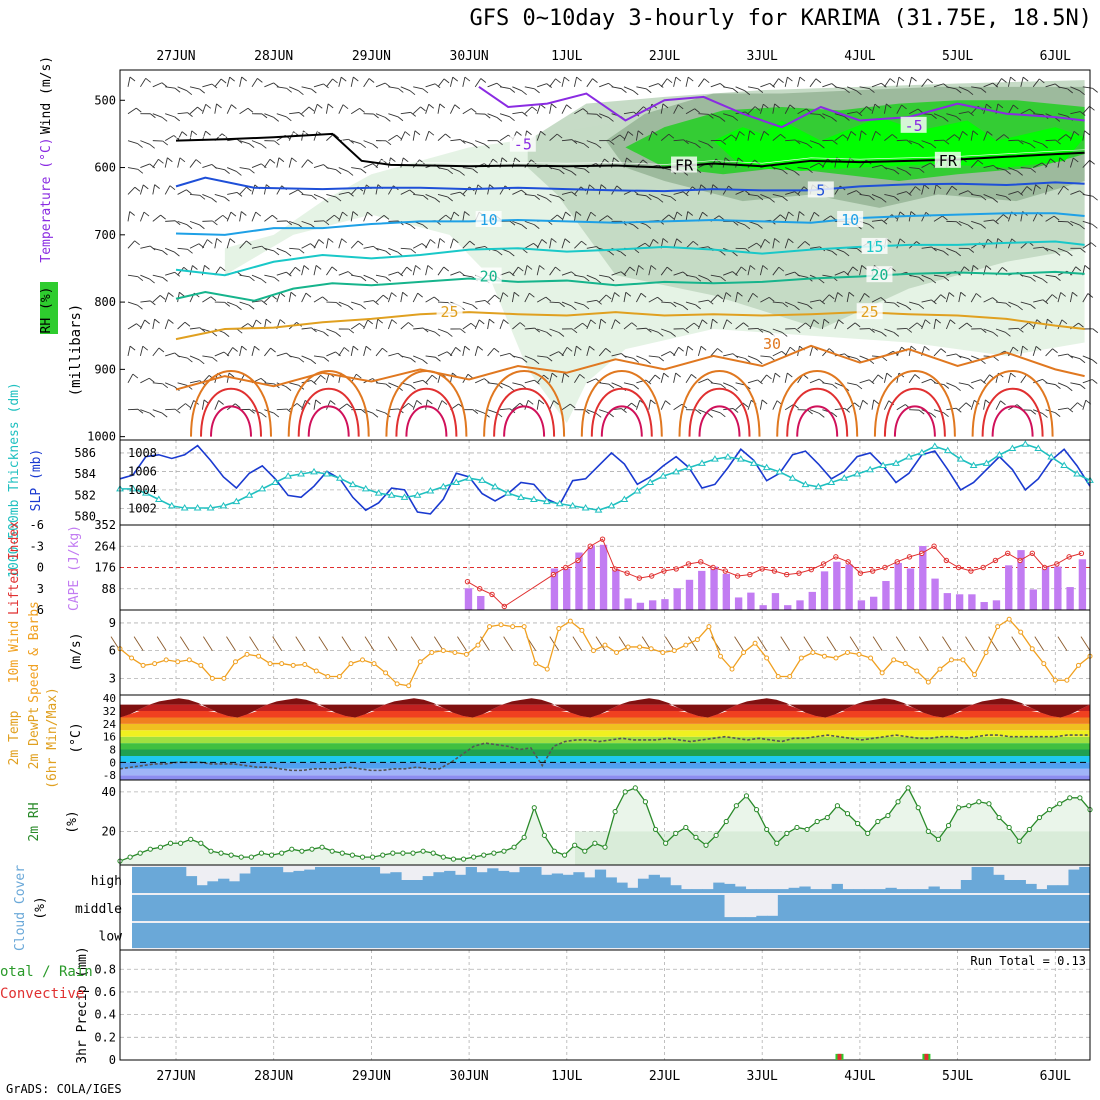 This screenshot has width=1100, height=1100. Describe the element at coordinates (600, 643) in the screenshot. I see `wind10-barb` at that location.